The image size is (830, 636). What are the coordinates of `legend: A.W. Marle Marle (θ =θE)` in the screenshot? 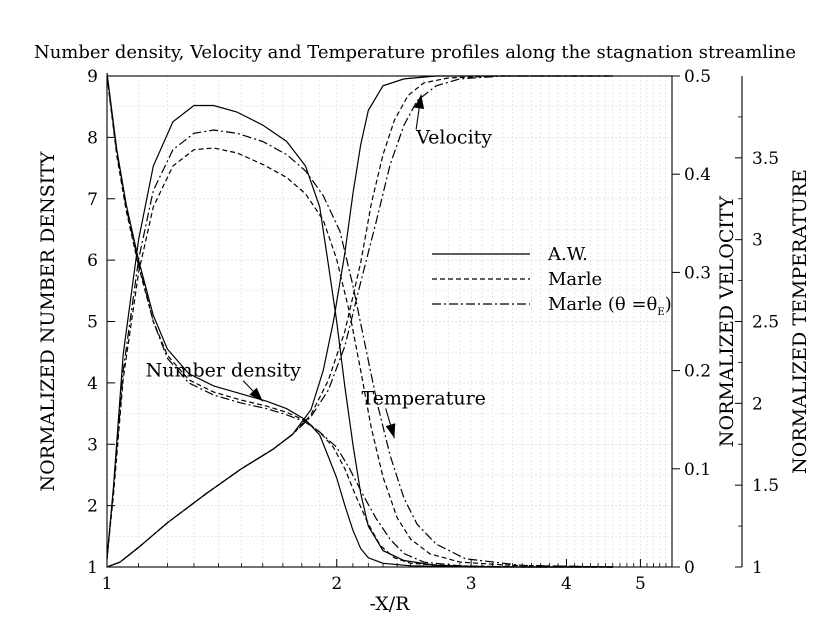 It's located at (552, 281).